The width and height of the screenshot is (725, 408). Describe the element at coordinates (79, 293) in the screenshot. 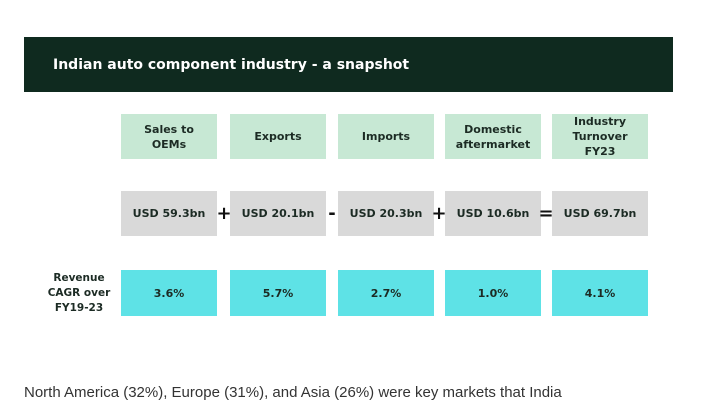

I see `cagr-row-label: Revenue CAGR over FY19-23` at that location.